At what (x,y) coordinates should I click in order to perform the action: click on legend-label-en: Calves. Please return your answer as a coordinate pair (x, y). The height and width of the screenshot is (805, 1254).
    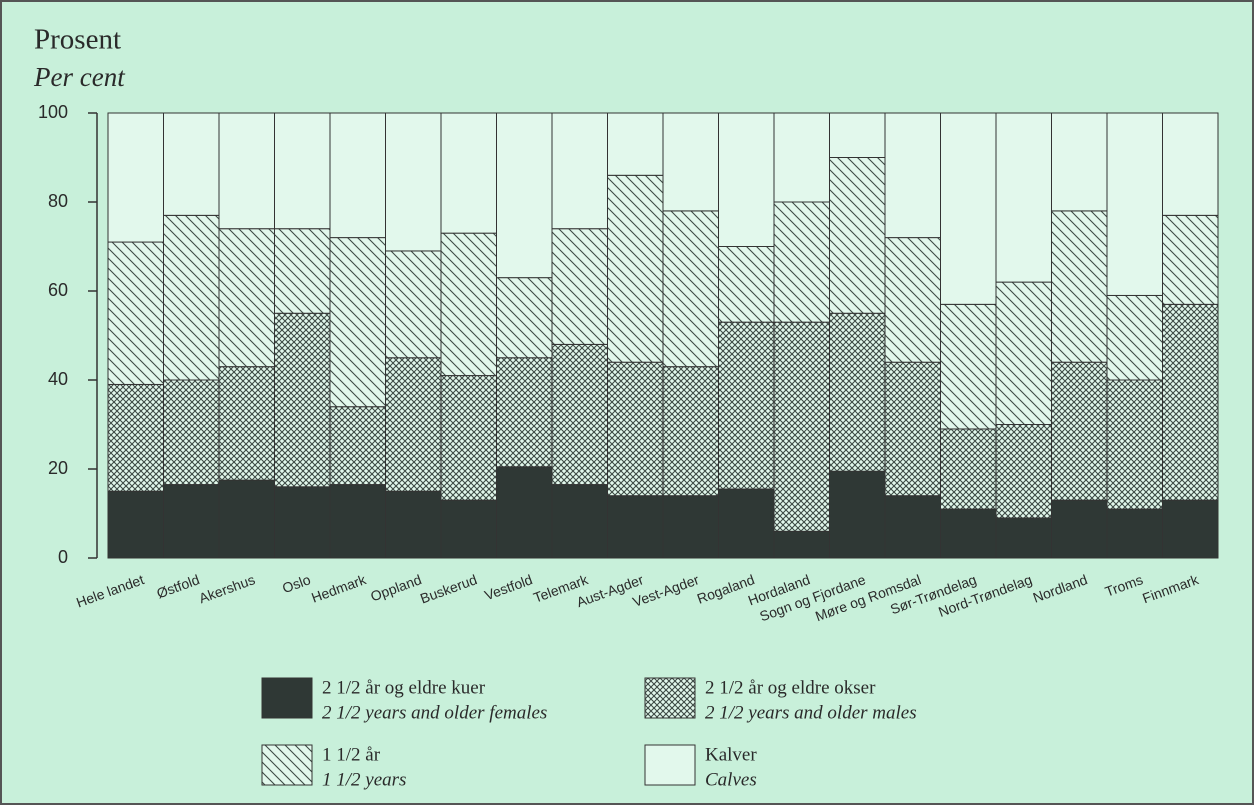
    Looking at the image, I should click on (731, 779).